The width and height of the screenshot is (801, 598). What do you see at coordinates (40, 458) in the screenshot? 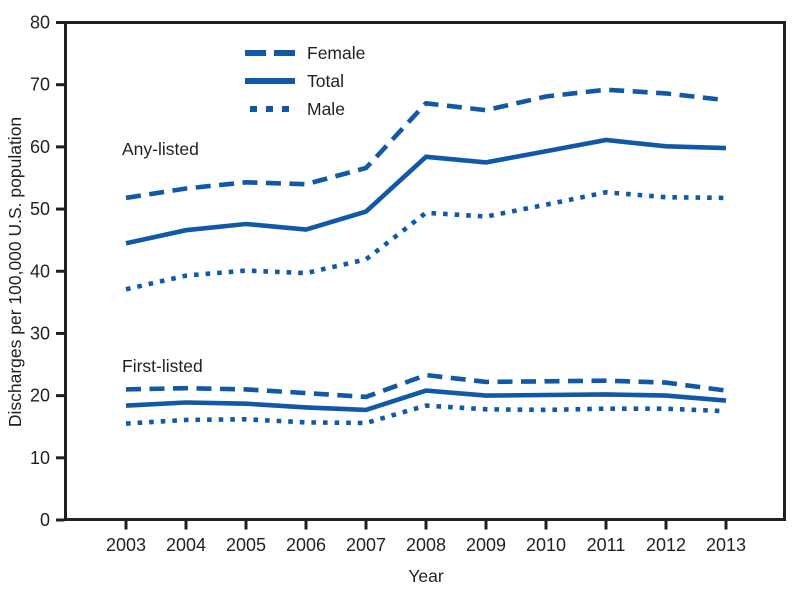
I see `y-tick-label: 10` at bounding box center [40, 458].